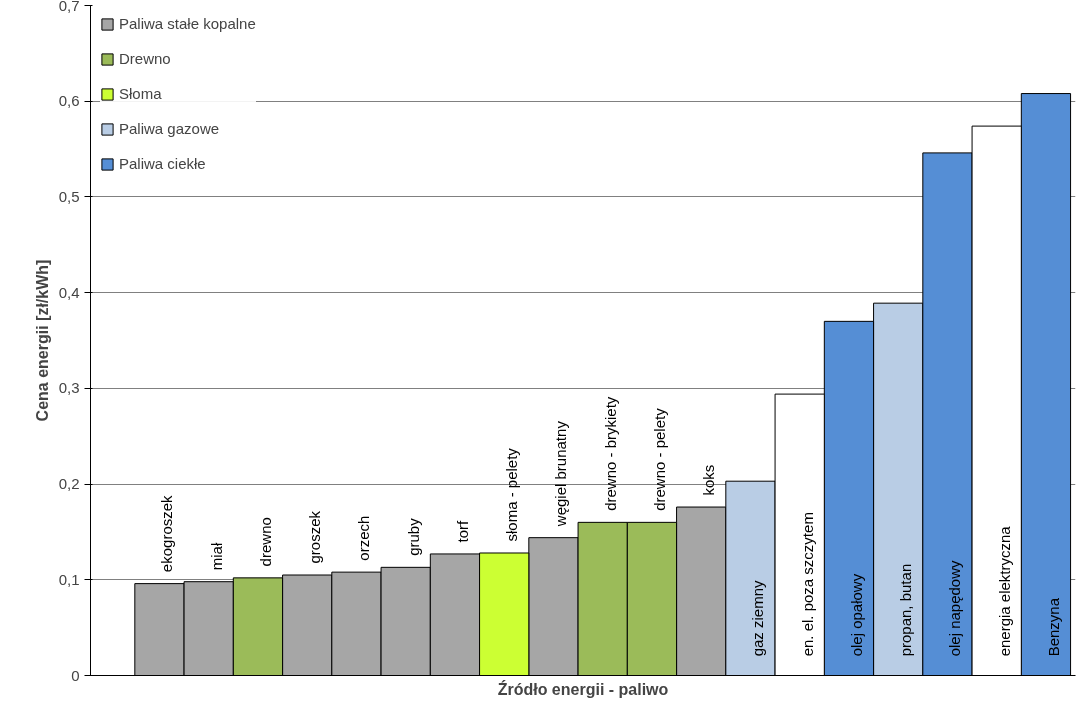 The width and height of the screenshot is (1090, 709). What do you see at coordinates (856, 615) in the screenshot?
I see `x-tick-label: olej opałowy` at bounding box center [856, 615].